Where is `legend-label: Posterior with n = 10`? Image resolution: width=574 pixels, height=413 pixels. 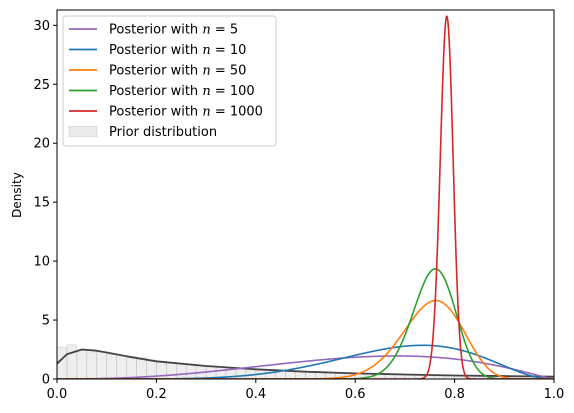 legend-label: Posterior with n = 10 is located at coordinates (177, 50).